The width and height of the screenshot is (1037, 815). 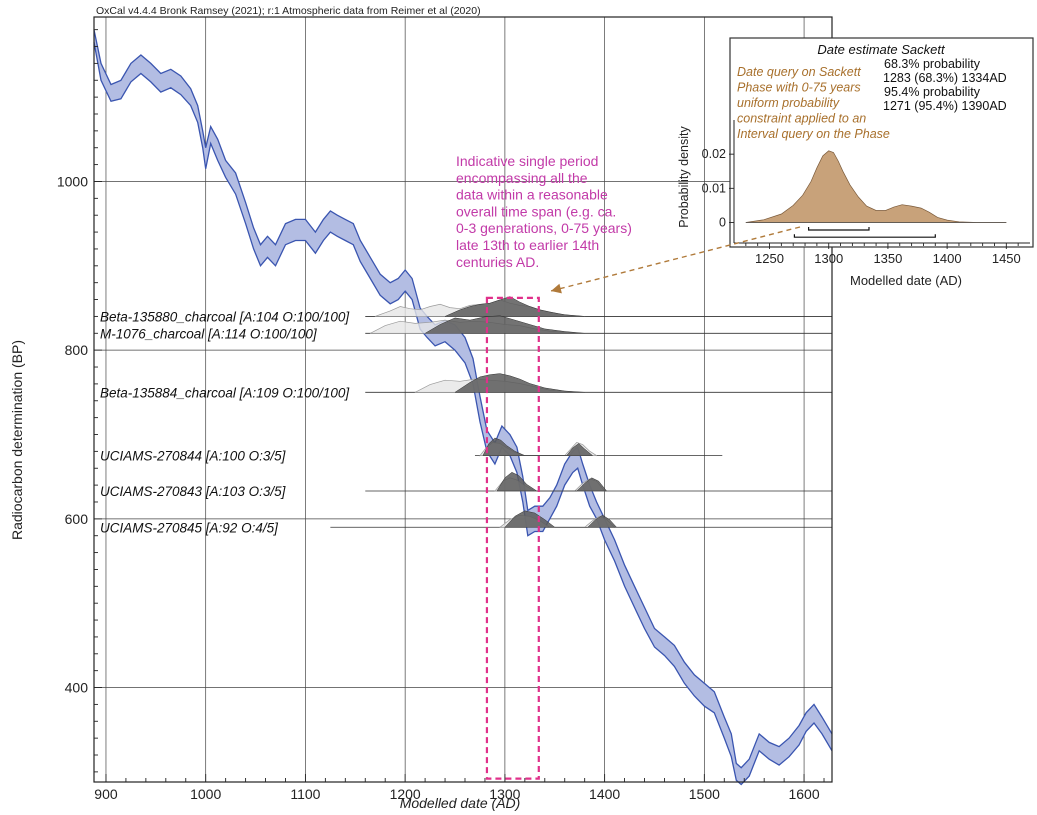 I want to click on x-axis-label: Modelled date (AD), so click(x=460, y=803).